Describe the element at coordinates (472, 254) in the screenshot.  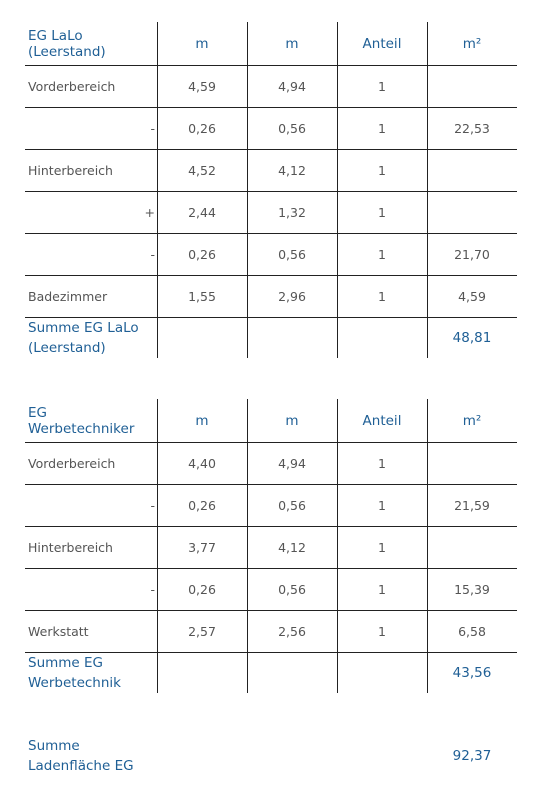
I see `table-cell: 21,70` at that location.